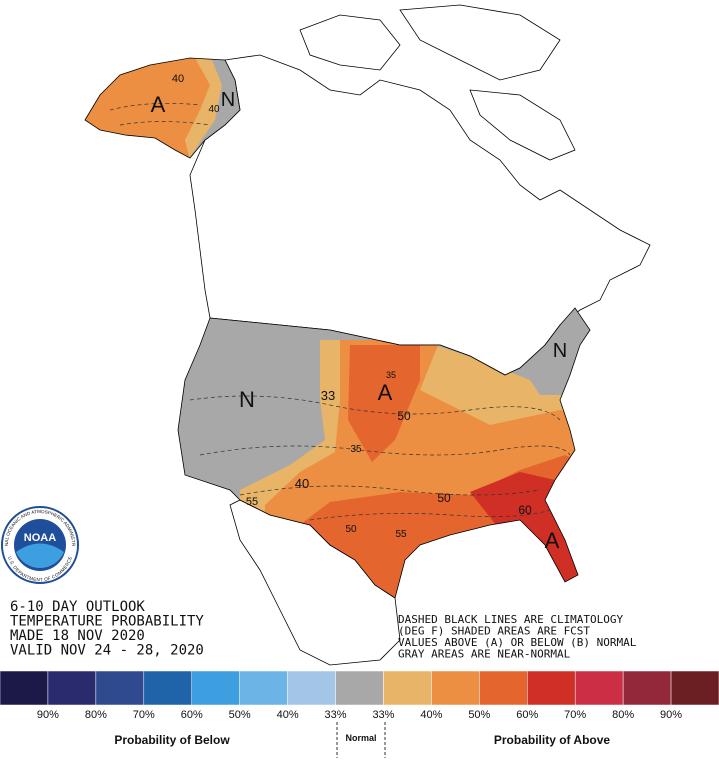 The height and width of the screenshot is (760, 719). I want to click on arctic-islands, so click(437, 82).